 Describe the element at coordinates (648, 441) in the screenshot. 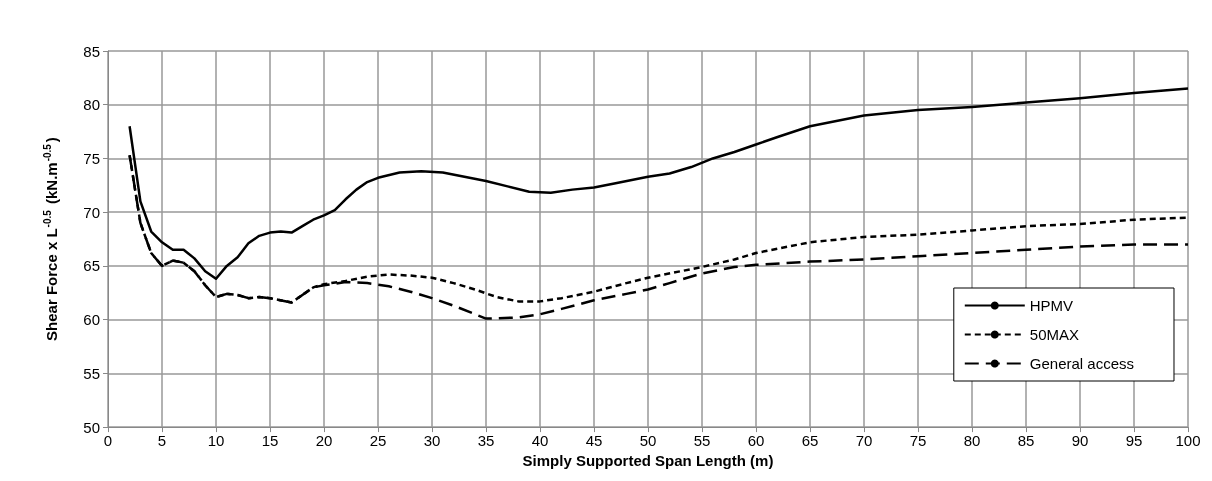

I see `x-tick-label: 50` at that location.